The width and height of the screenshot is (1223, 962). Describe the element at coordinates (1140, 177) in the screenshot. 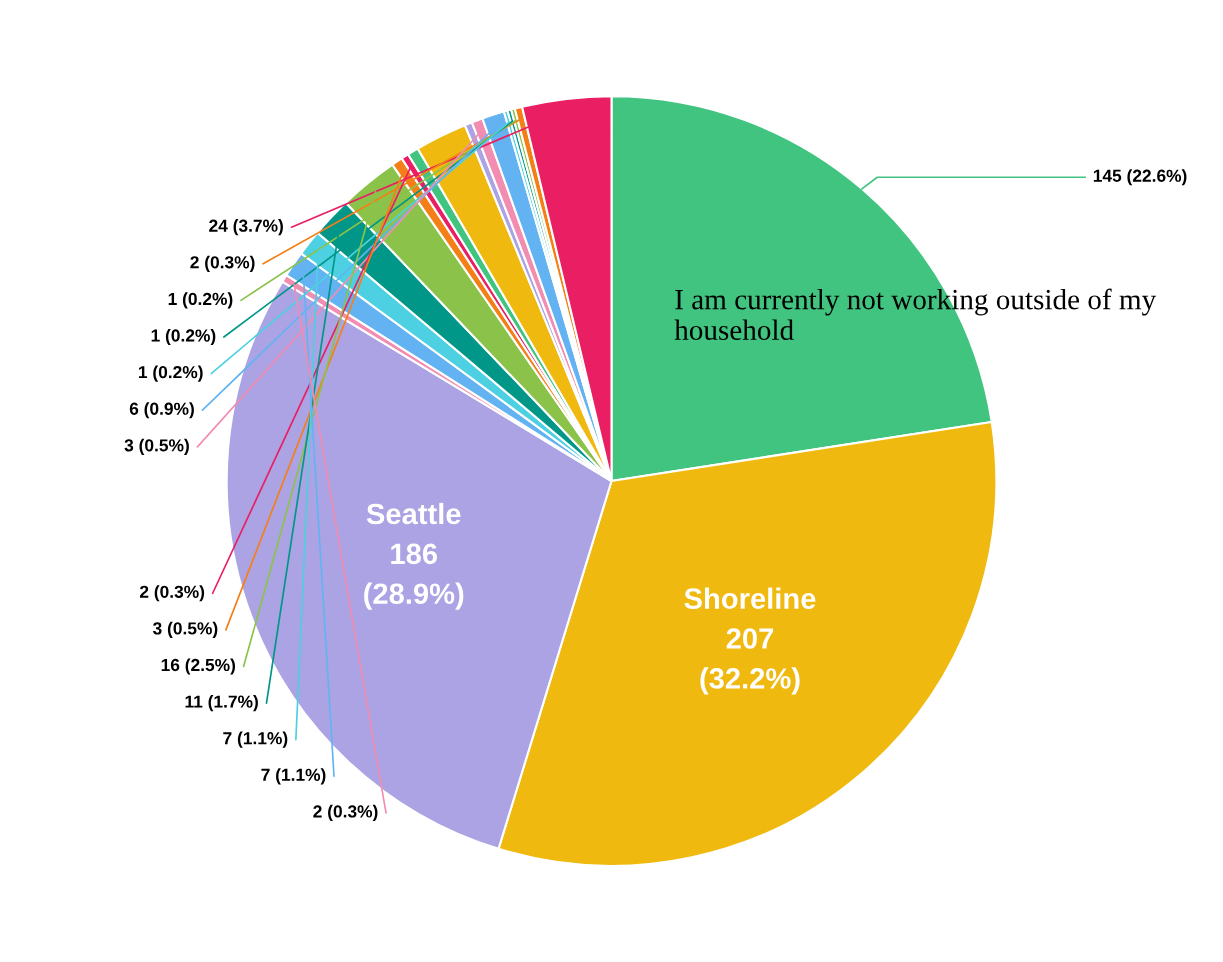

I see `data-label: 145 (22.6%)` at that location.